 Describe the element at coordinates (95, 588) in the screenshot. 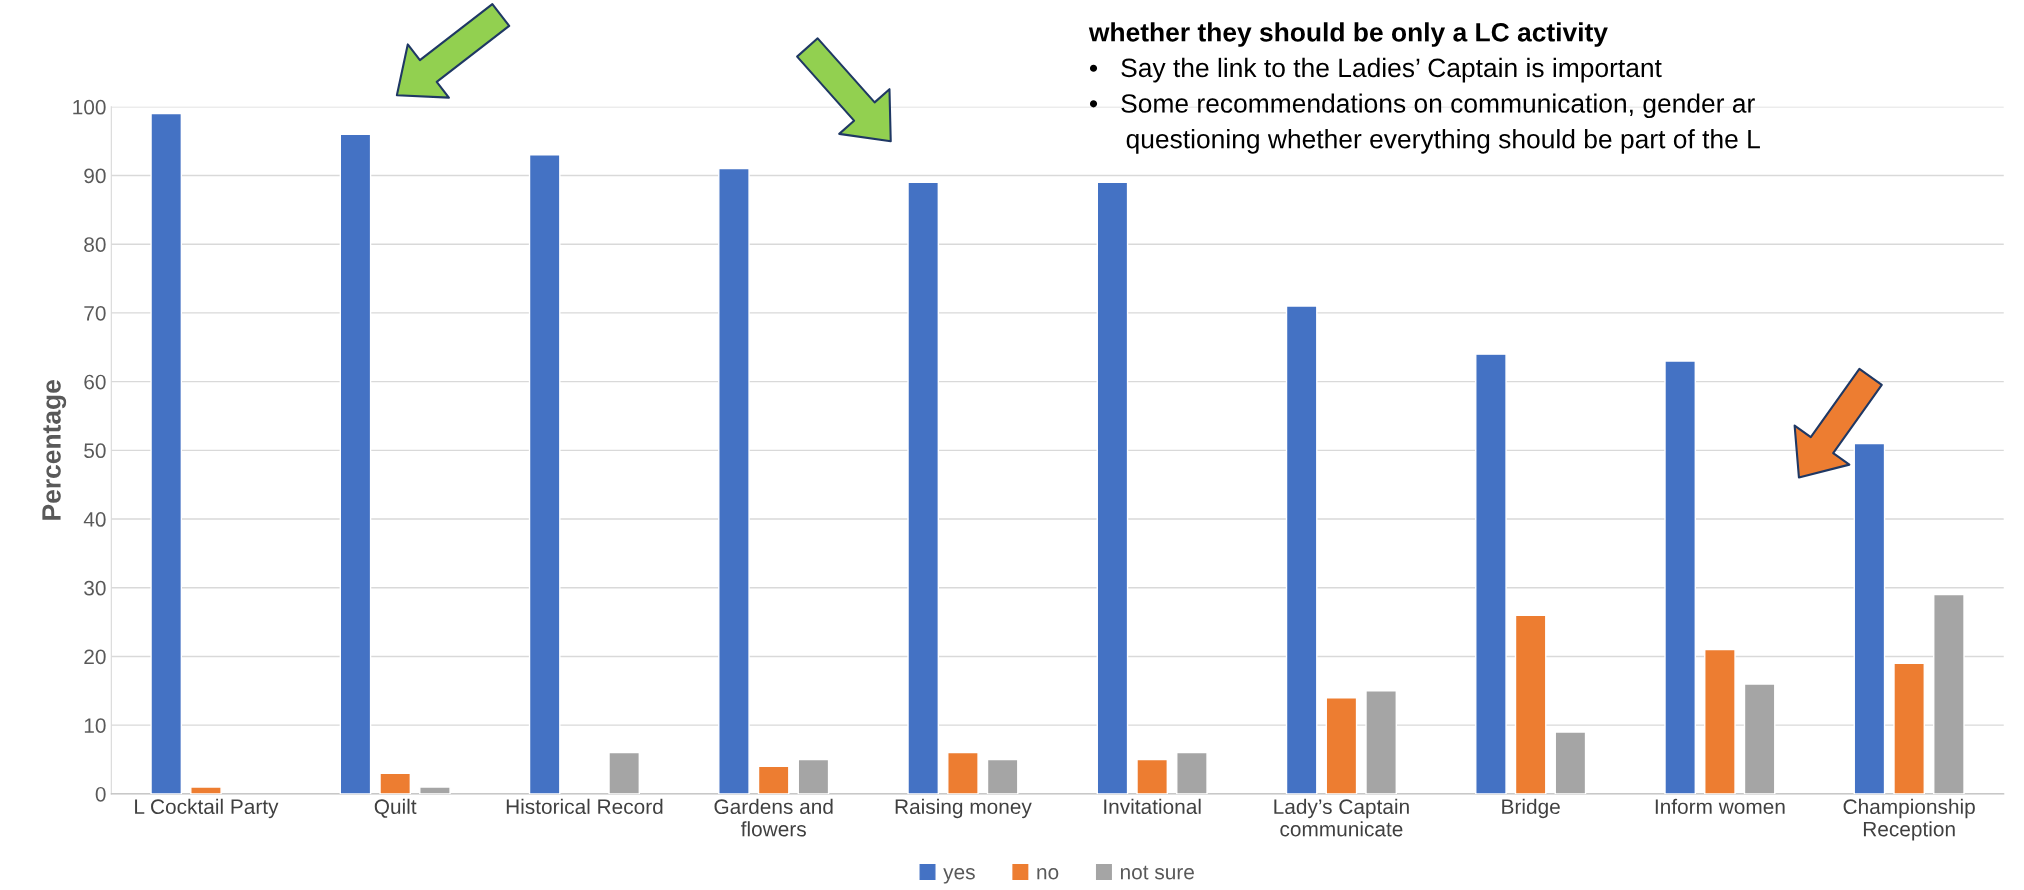

I see `y-tick-label: 30` at that location.